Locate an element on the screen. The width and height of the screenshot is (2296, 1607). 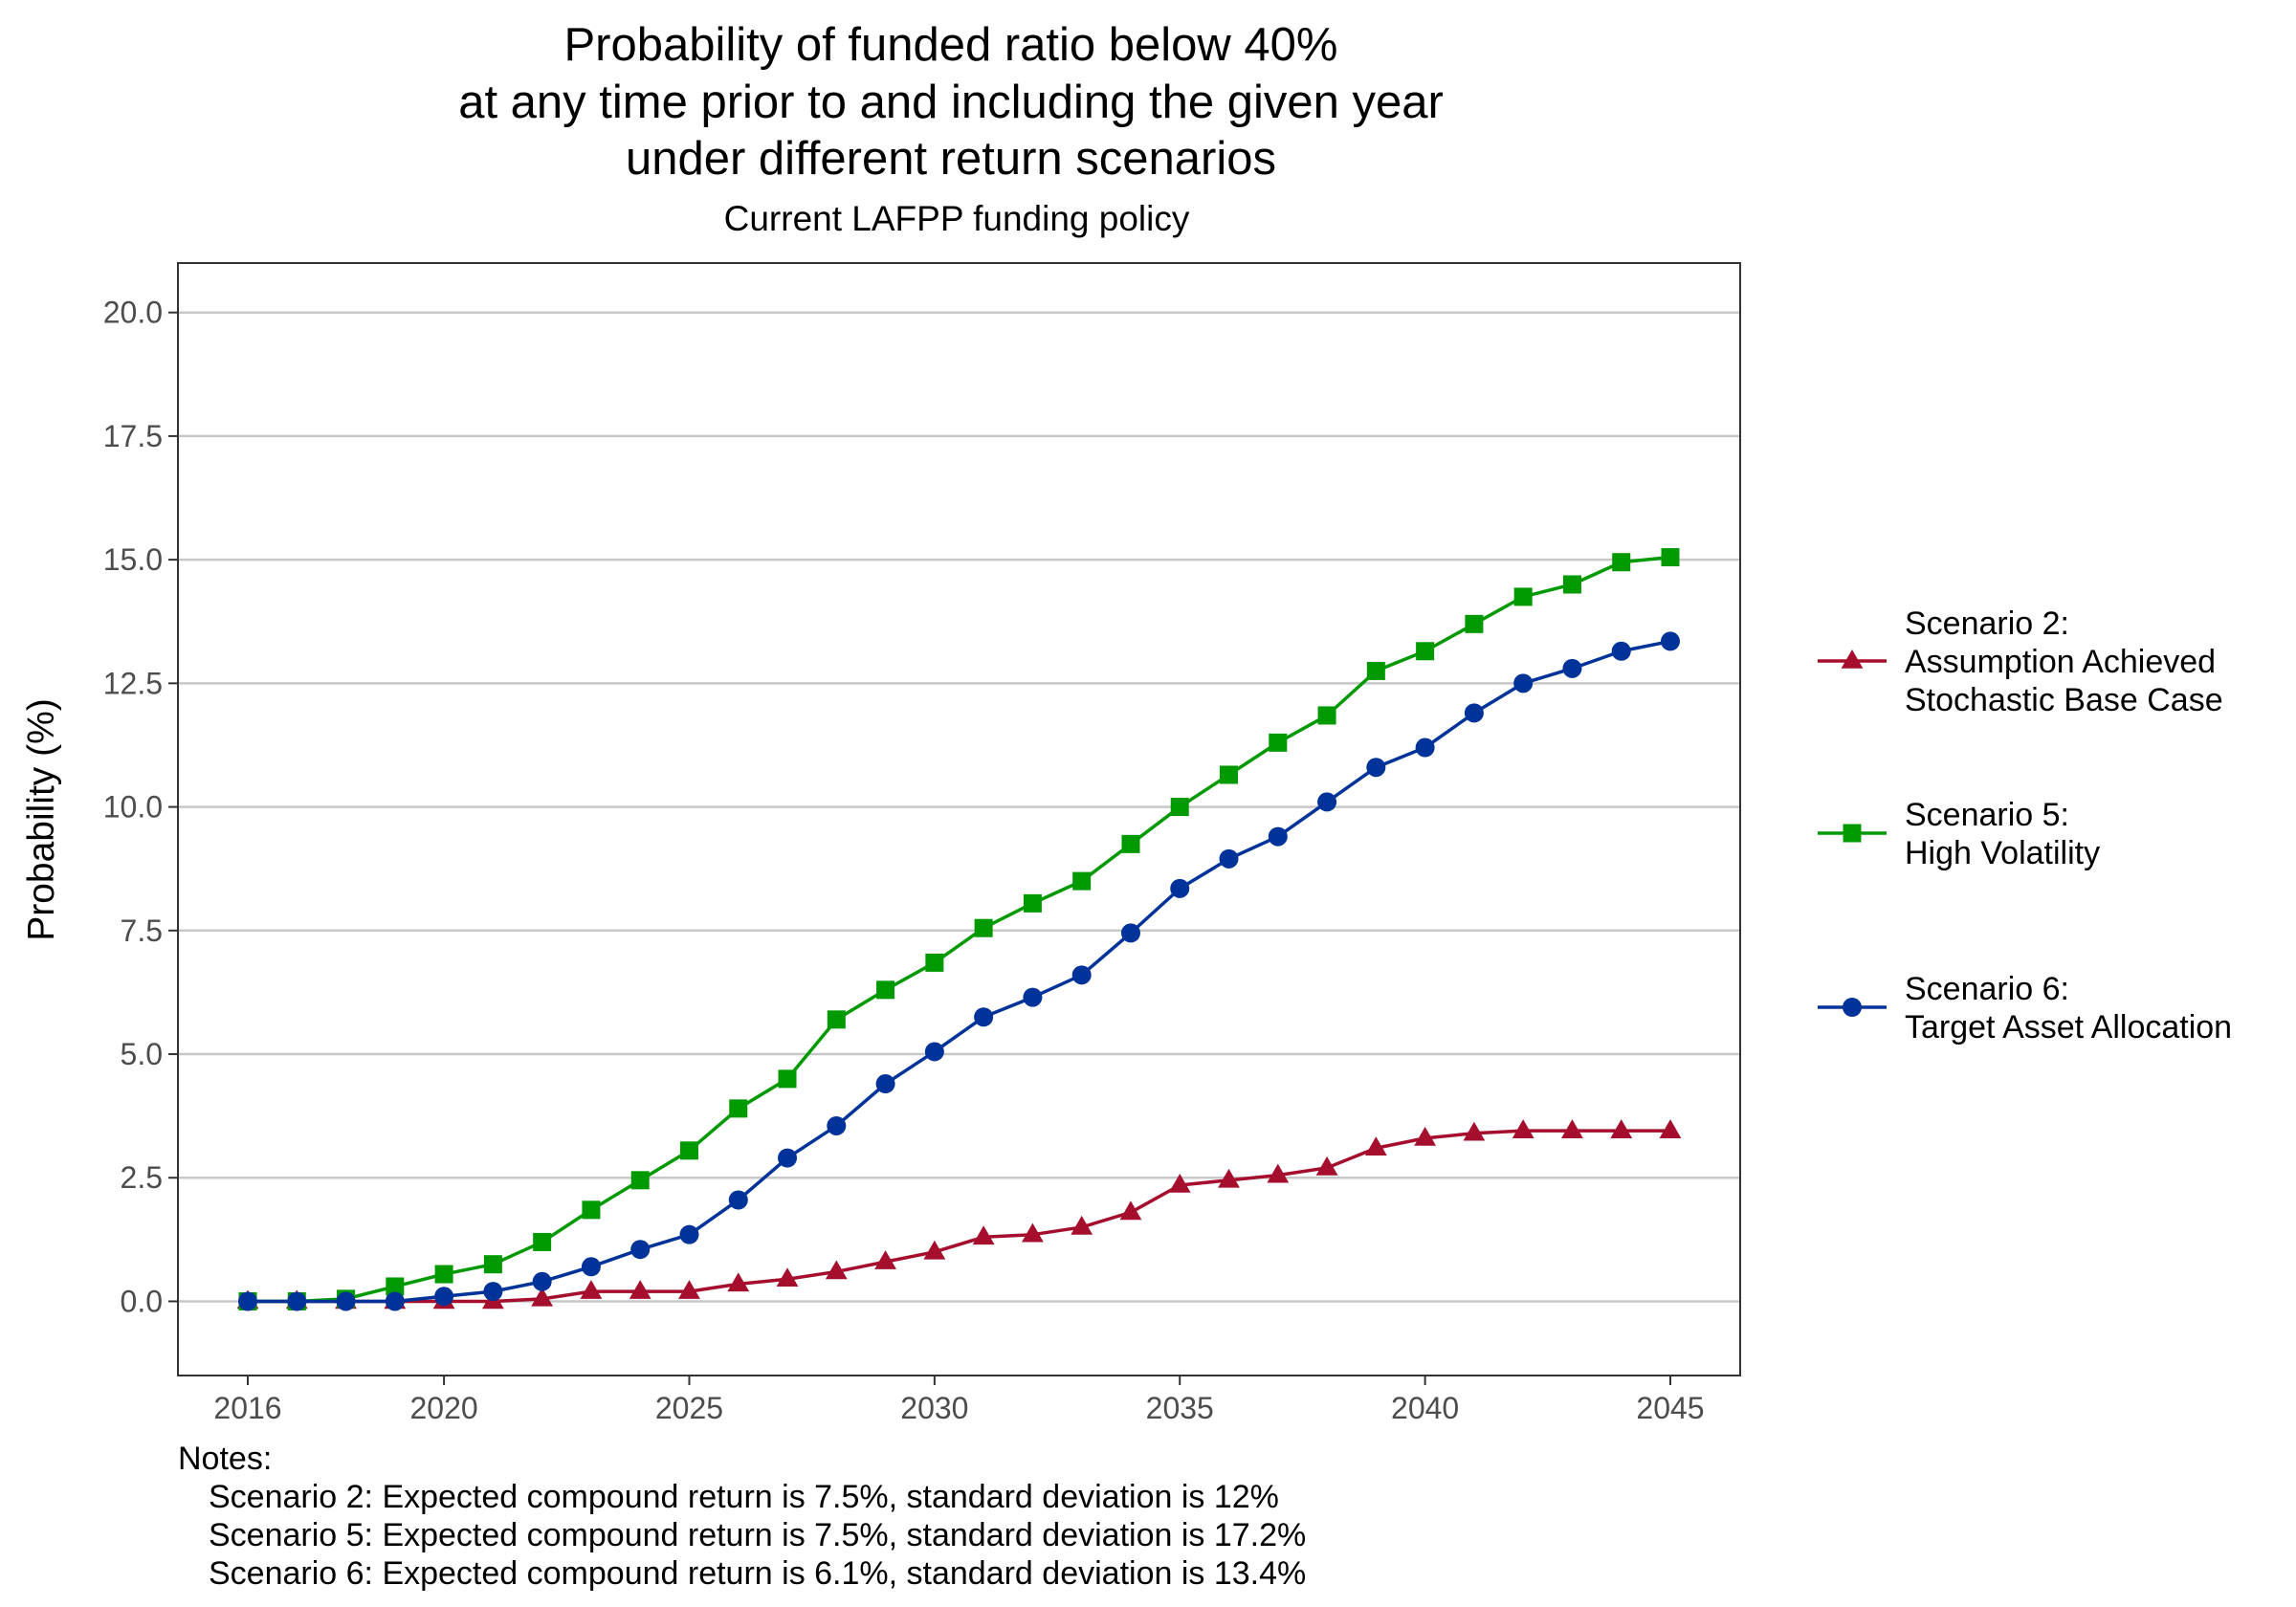
x-tick-label: 2035 is located at coordinates (1180, 1408).